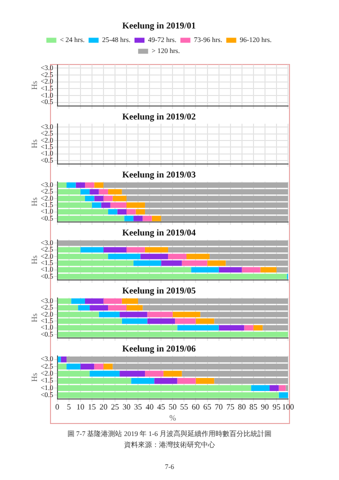 This screenshot has width=339, height=480. Describe the element at coordinates (218, 407) in the screenshot. I see `x-tick-label: 70` at that location.